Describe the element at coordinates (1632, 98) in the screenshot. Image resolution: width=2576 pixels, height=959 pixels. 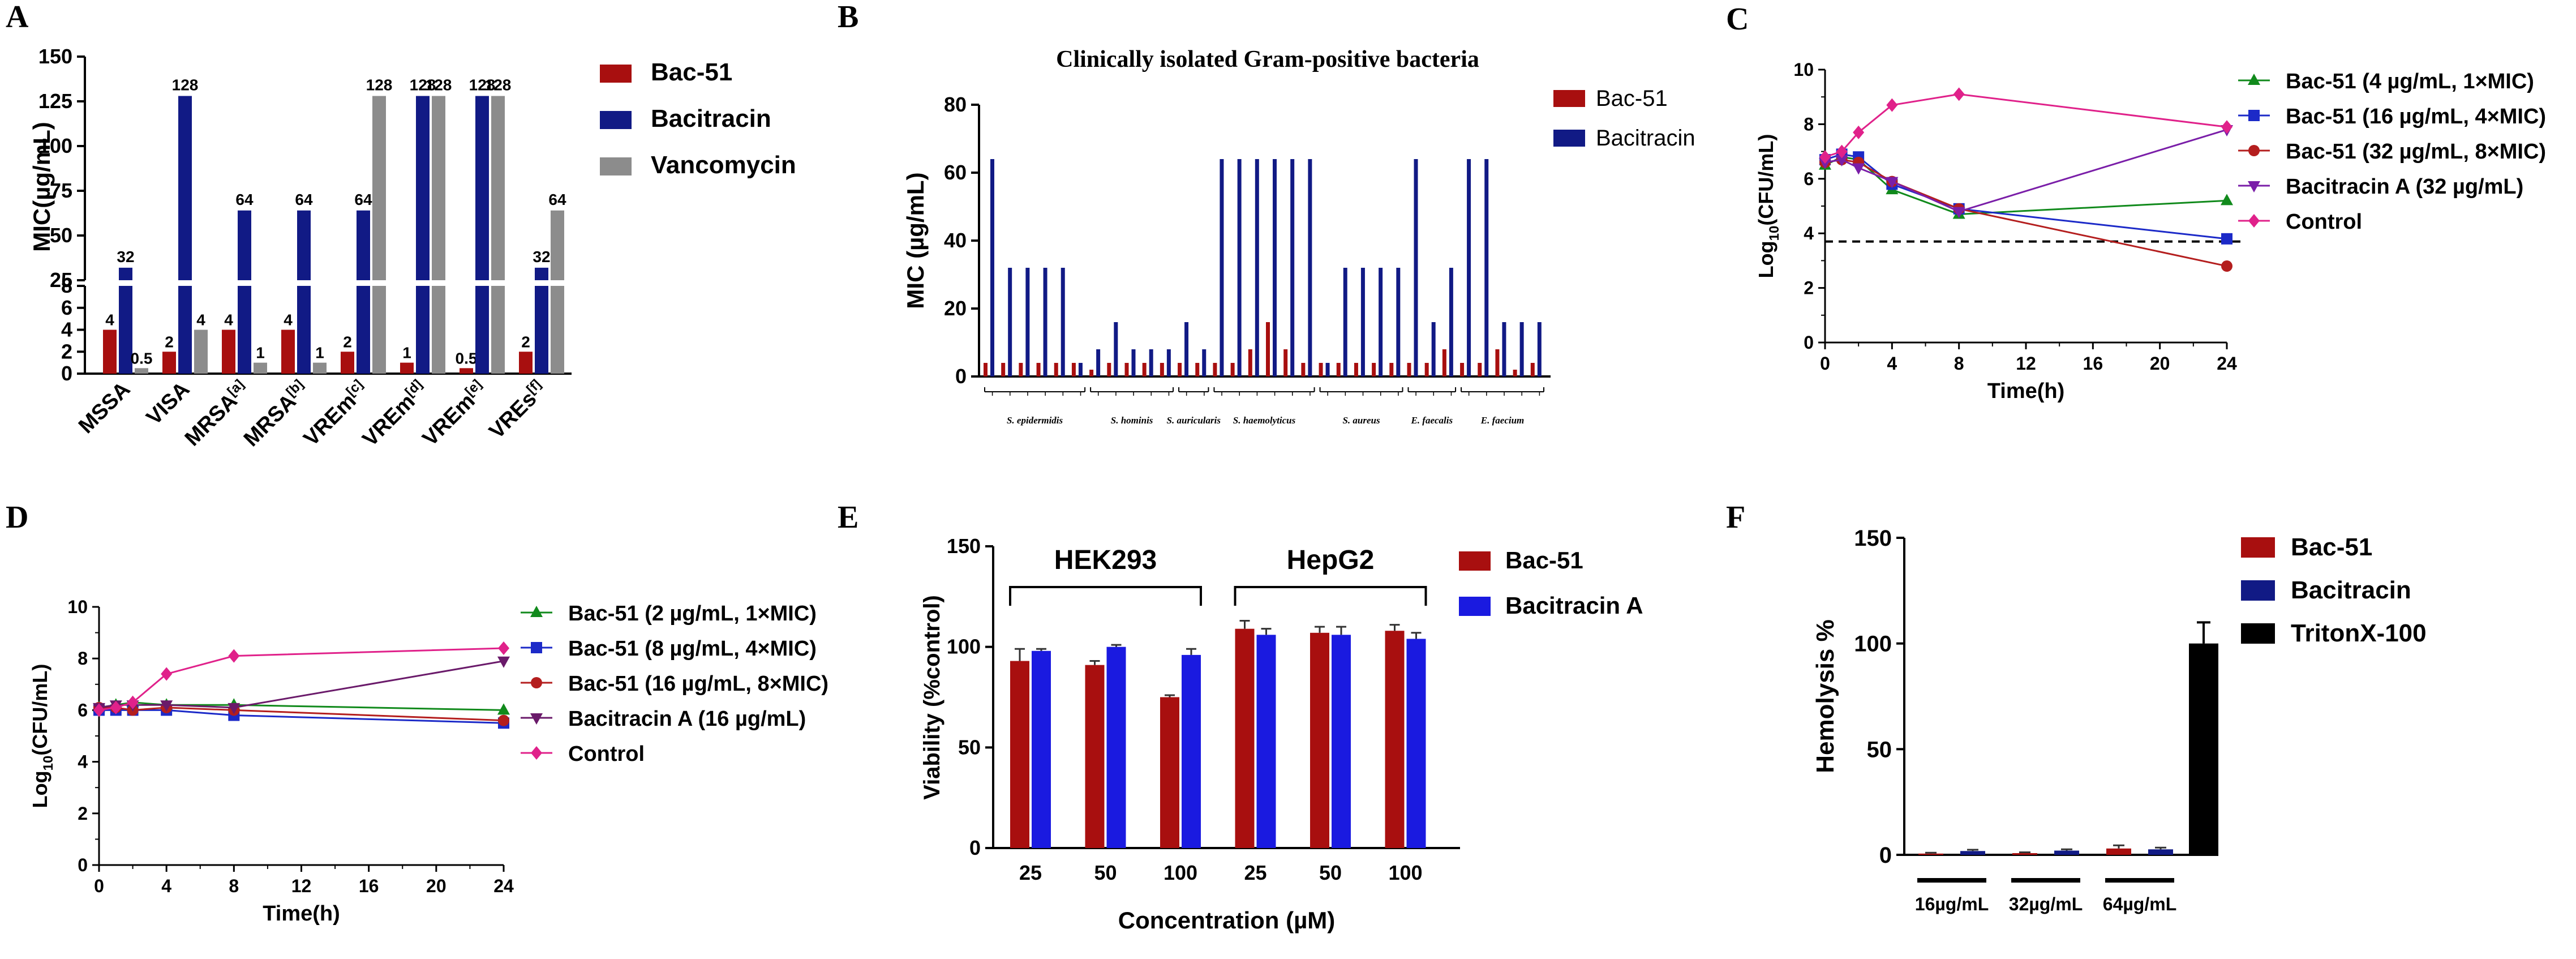
I see `panel-b-legend-label: Bac-51` at that location.